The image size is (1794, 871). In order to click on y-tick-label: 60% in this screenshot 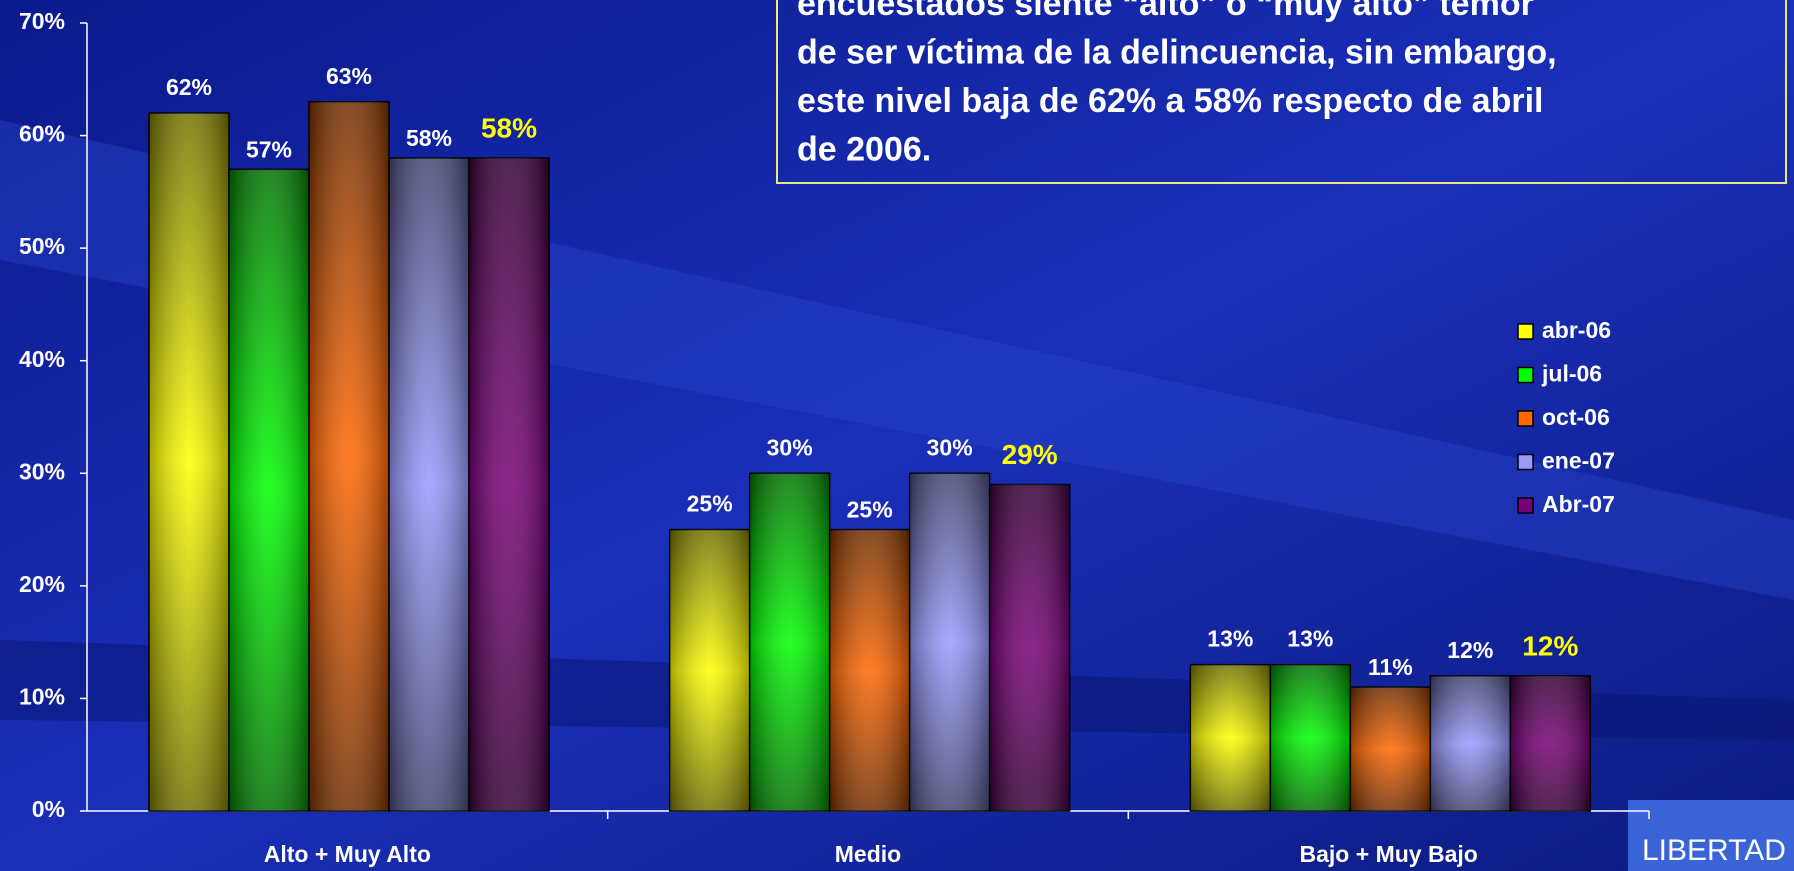, I will do `click(42, 134)`.